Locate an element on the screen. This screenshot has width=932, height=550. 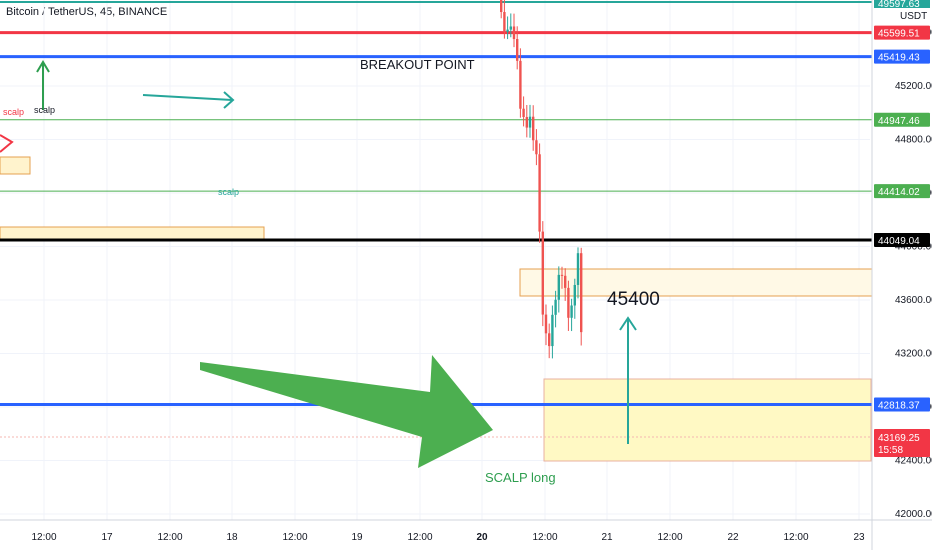
level-price-label: 45419.43 is located at coordinates (899, 58).